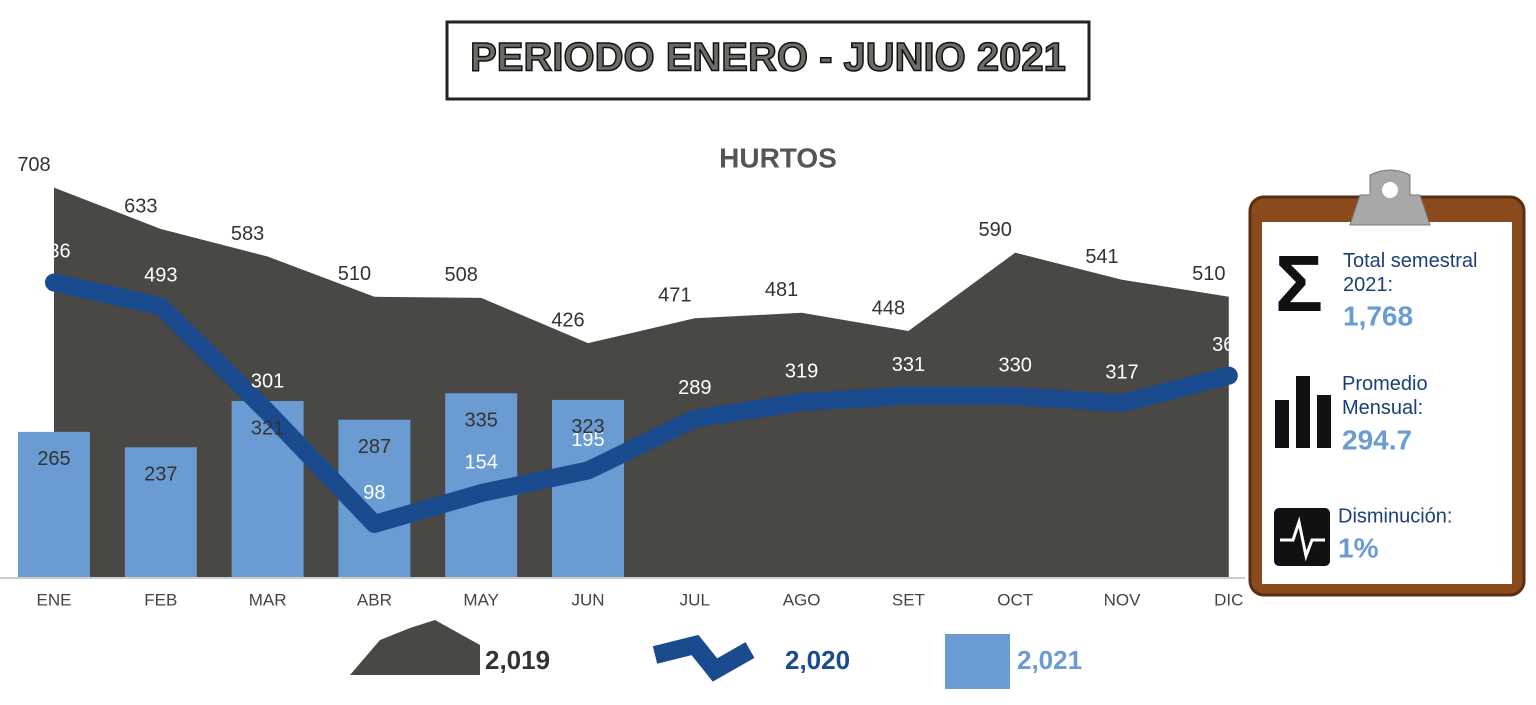 The image size is (1536, 705). I want to click on bar-value-label: 321, so click(267, 428).